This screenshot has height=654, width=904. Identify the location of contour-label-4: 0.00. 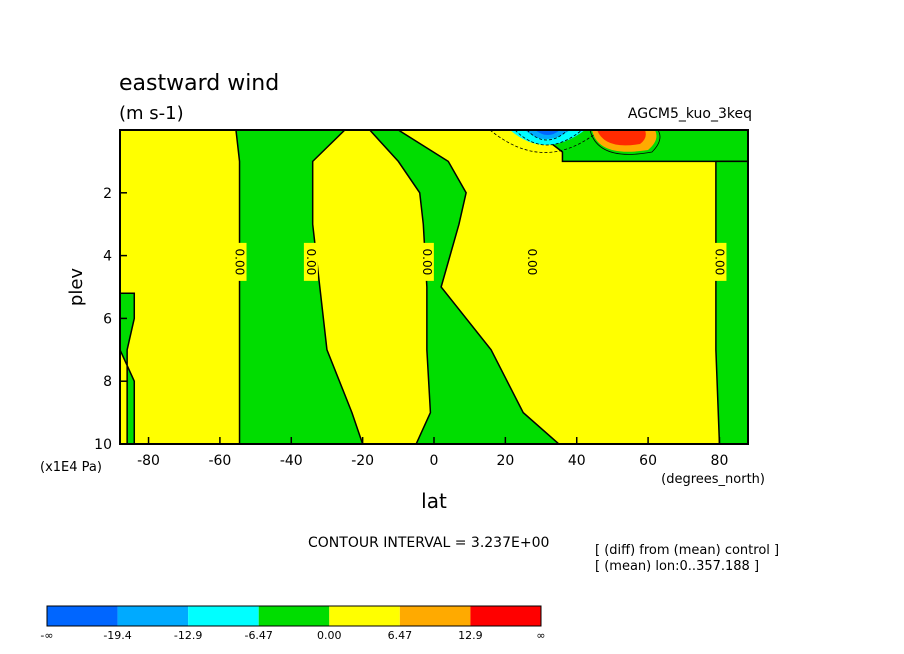
(719, 262).